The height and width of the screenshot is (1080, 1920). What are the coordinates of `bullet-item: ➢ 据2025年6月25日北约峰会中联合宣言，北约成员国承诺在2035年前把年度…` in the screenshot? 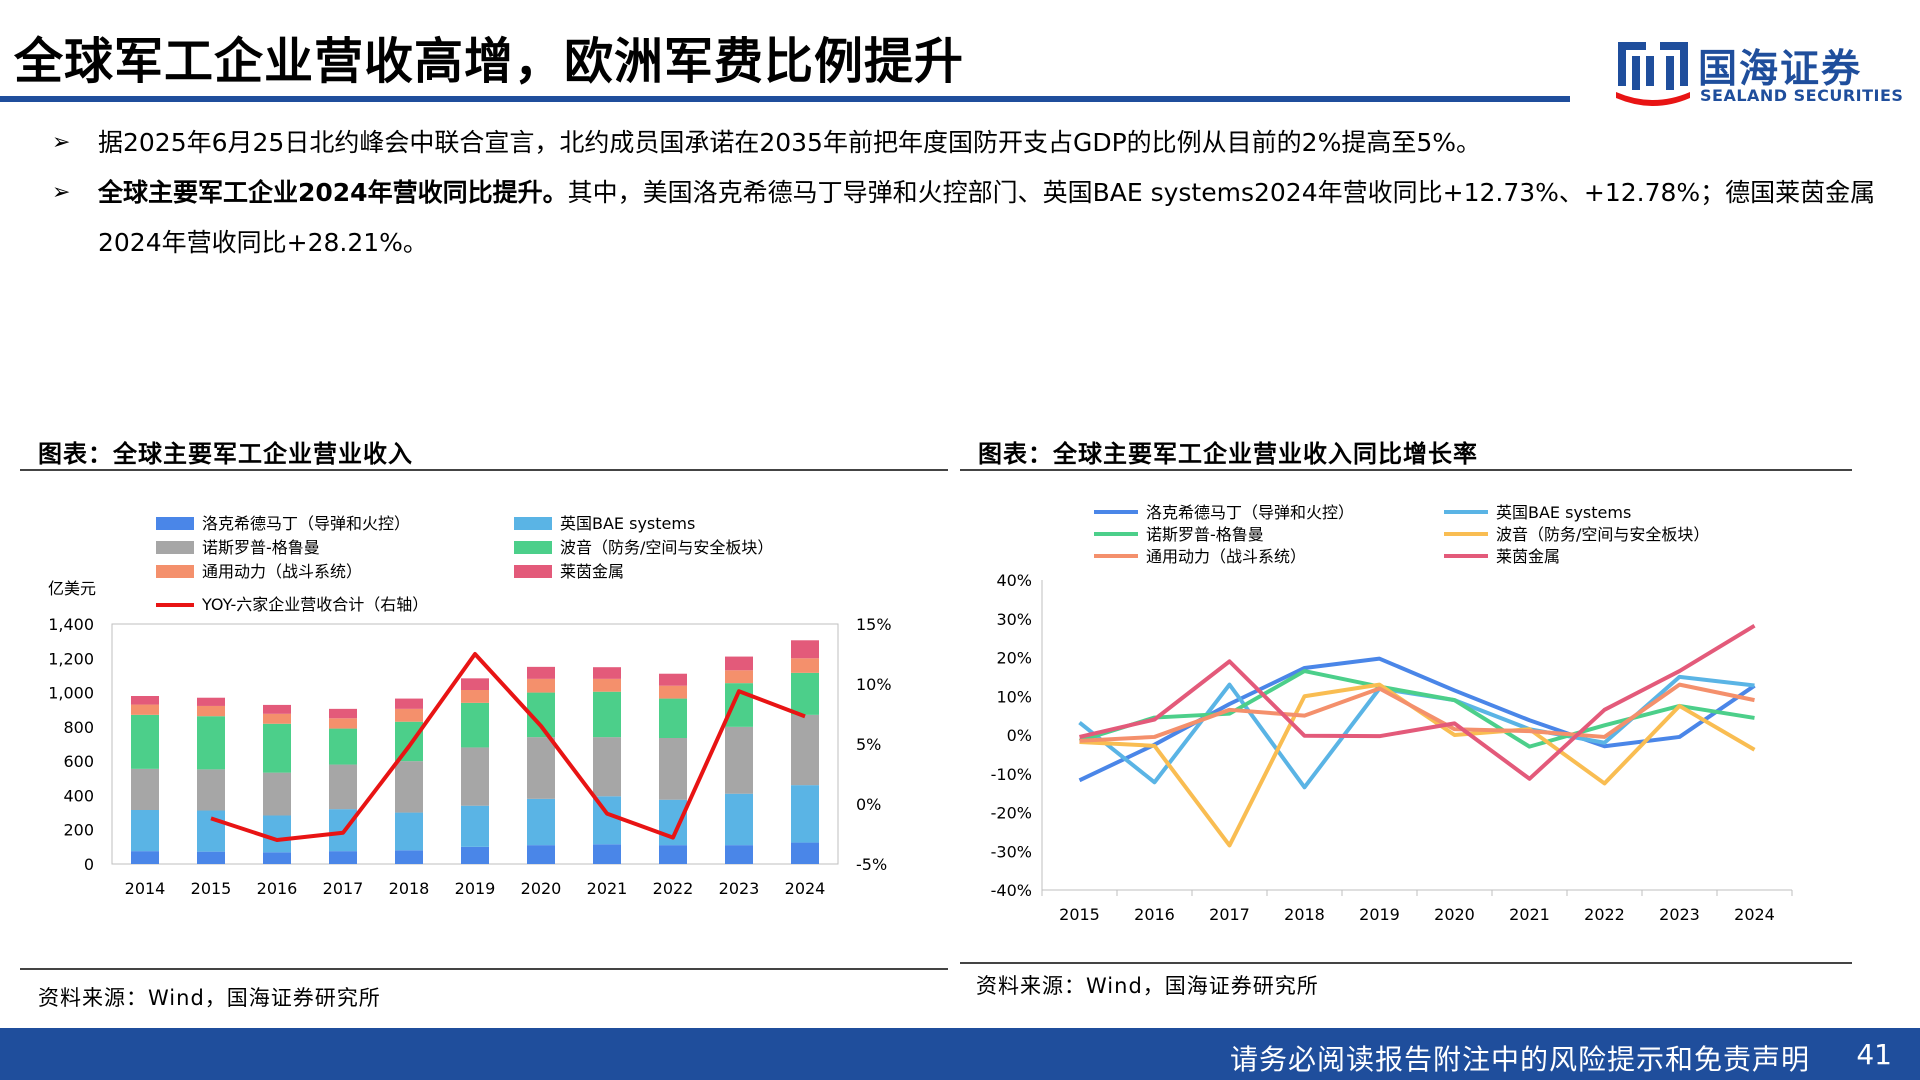 It's located at (972, 143).